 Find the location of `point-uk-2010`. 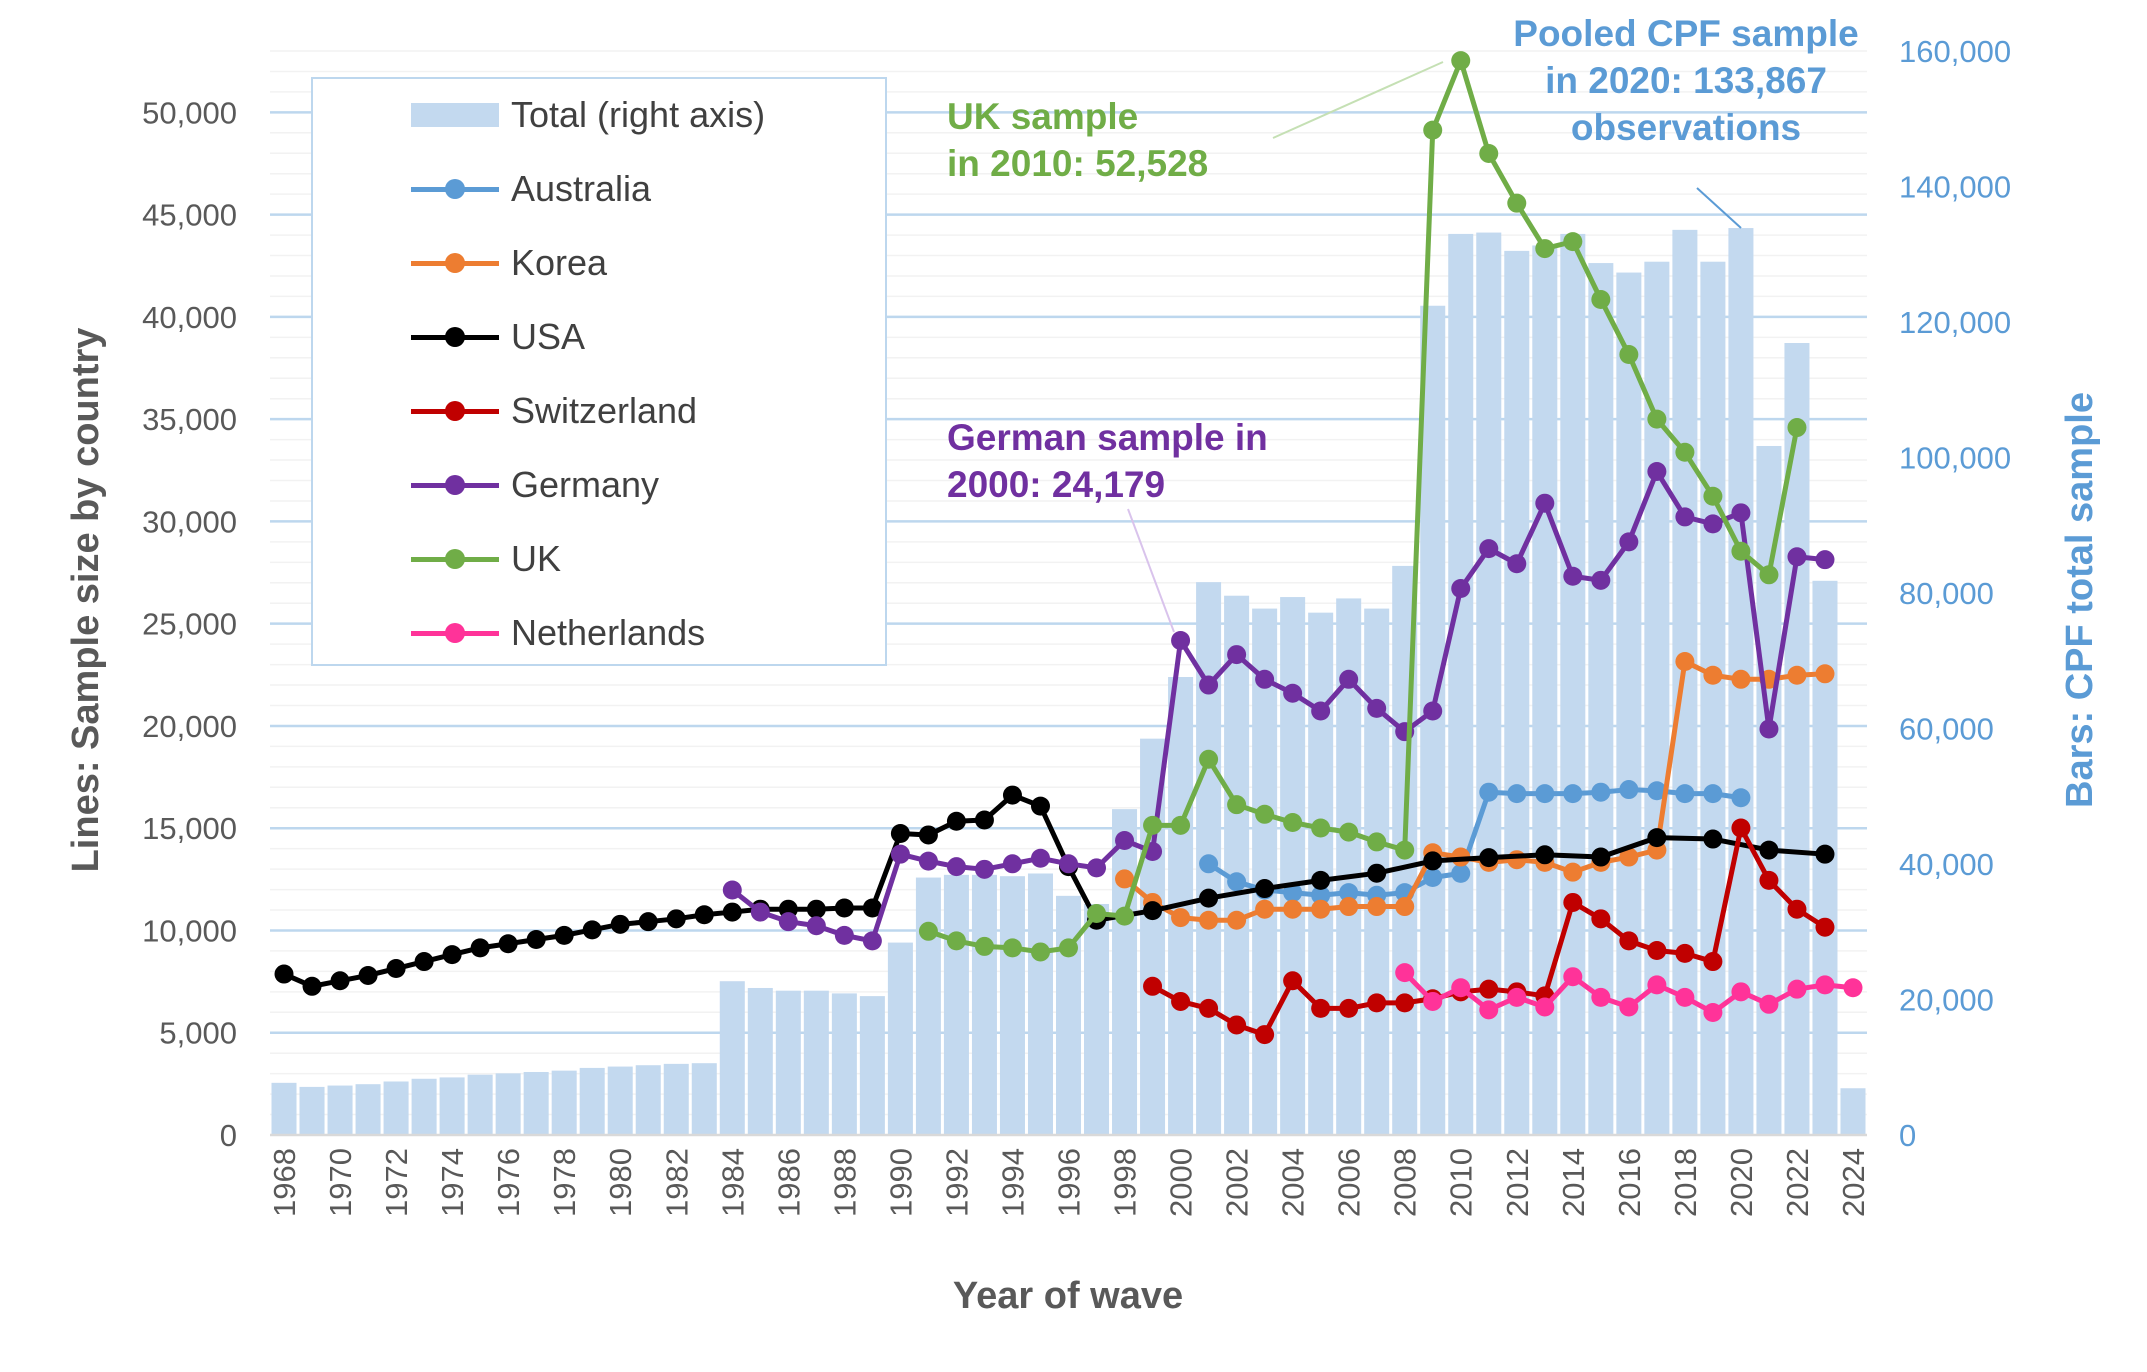

point-uk-2010 is located at coordinates (1461, 61).